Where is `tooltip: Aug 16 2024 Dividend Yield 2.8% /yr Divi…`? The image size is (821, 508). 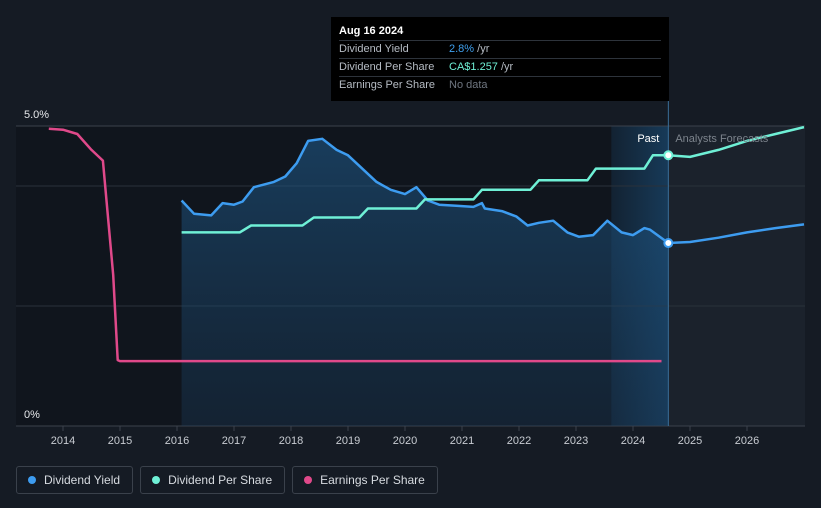
tooltip: Aug 16 2024 Dividend Yield 2.8% /yr Divi… is located at coordinates (500, 59).